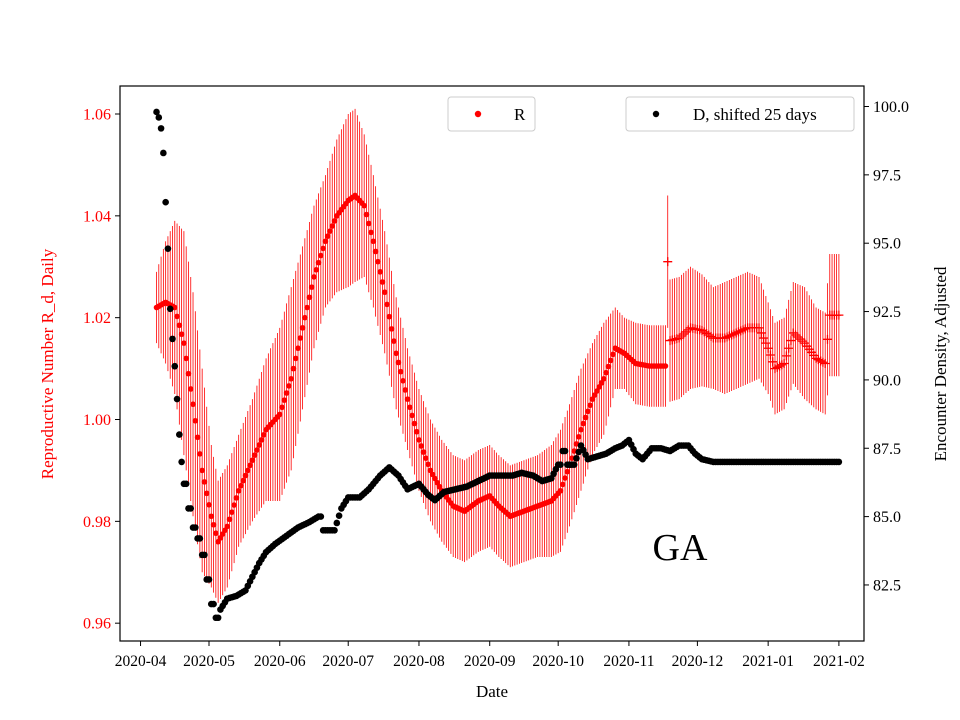 Image resolution: width=960 pixels, height=720 pixels. I want to click on left-y-tick-label: 1.04, so click(97, 216).